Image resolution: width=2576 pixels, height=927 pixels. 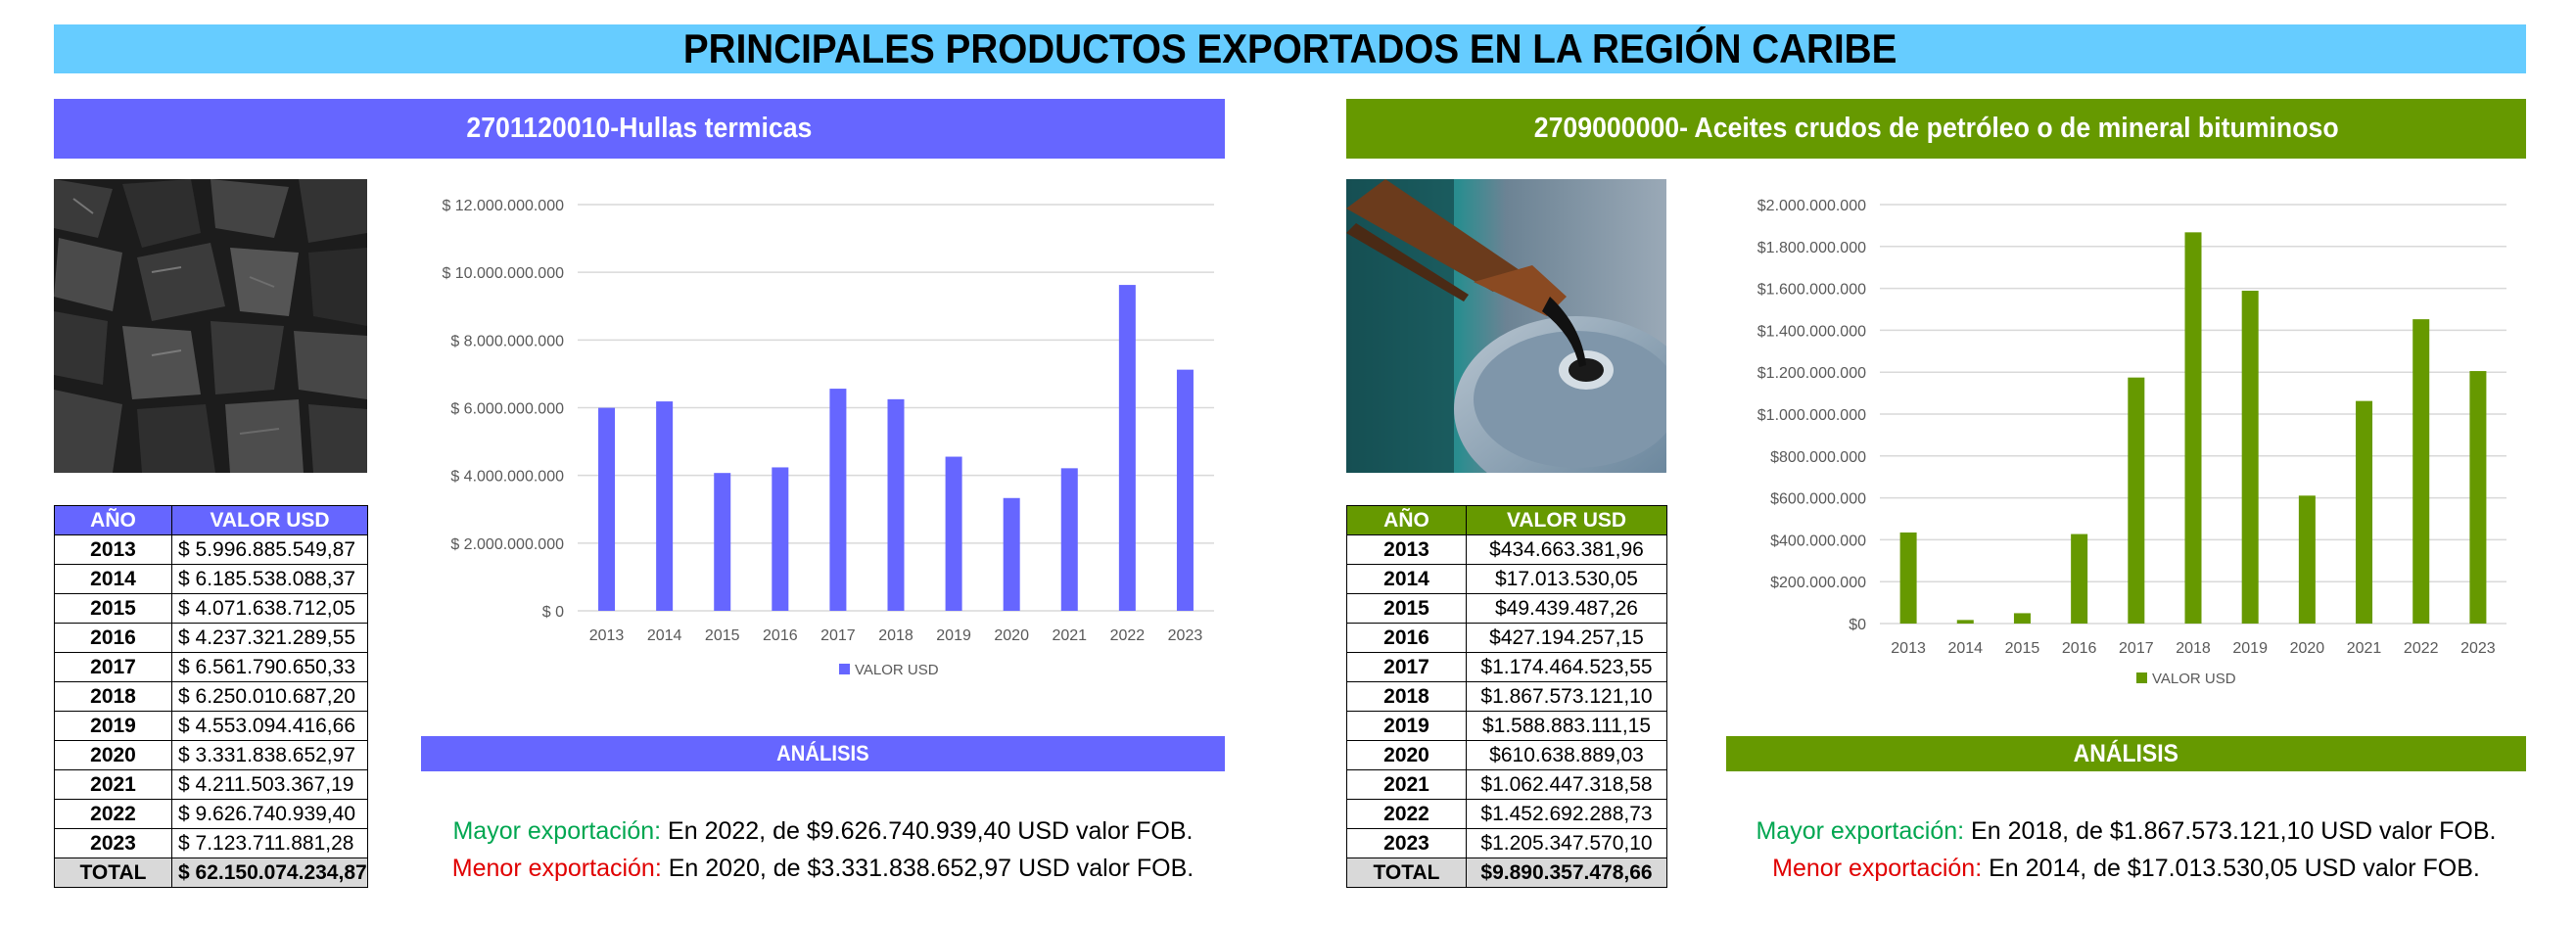 I want to click on table-row: 2013 $ 5.996.885.549,87, so click(x=211, y=549).